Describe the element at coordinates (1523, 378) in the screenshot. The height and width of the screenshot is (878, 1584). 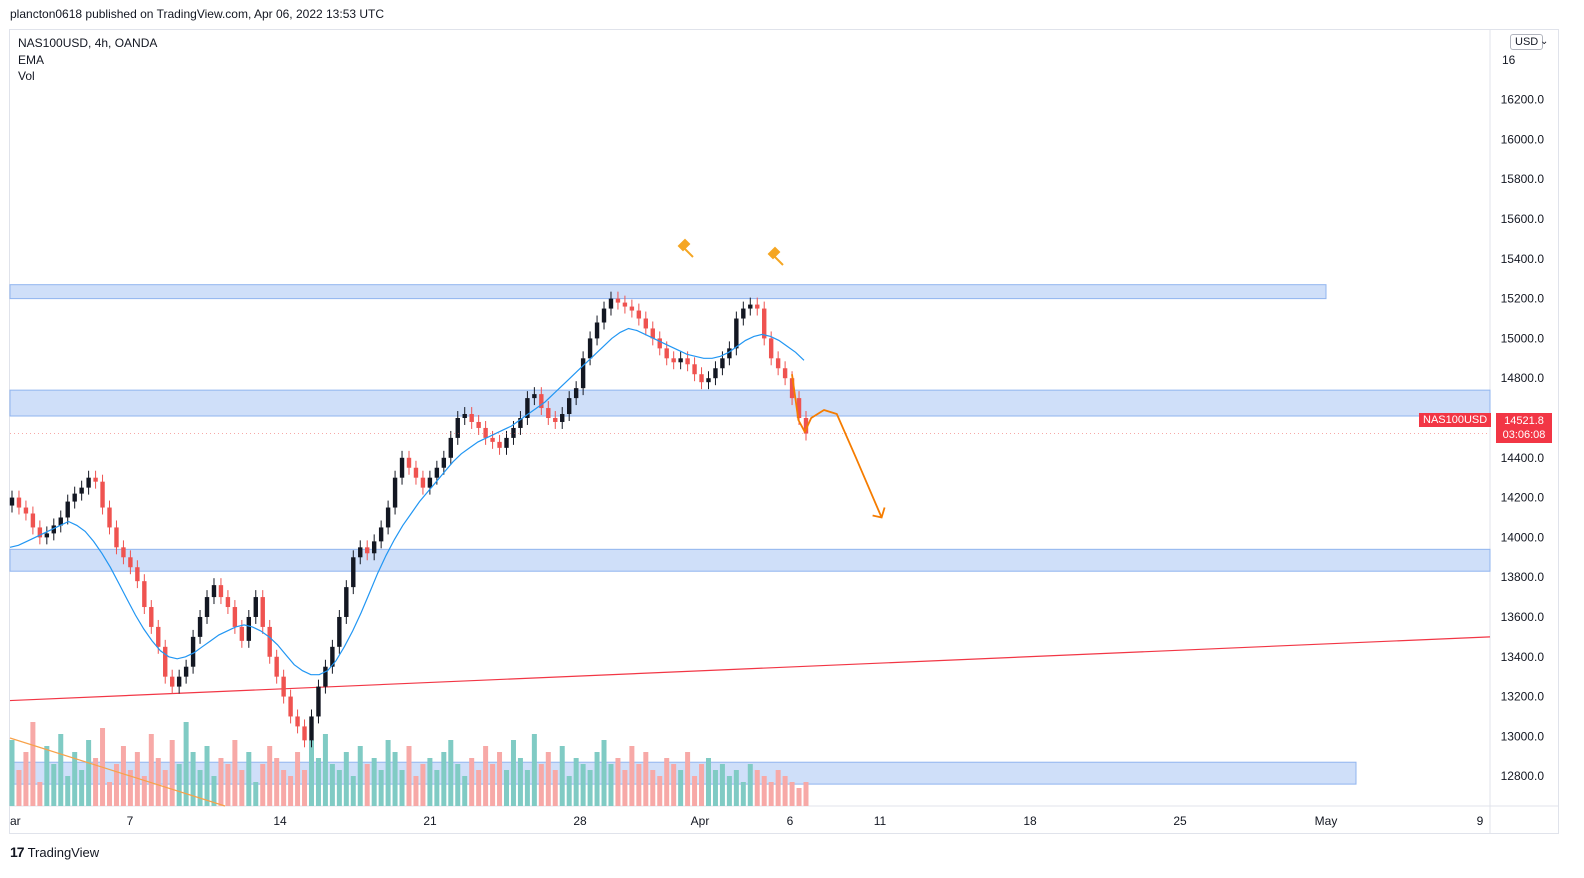
I see `price-tick-label: 14800.0` at that location.